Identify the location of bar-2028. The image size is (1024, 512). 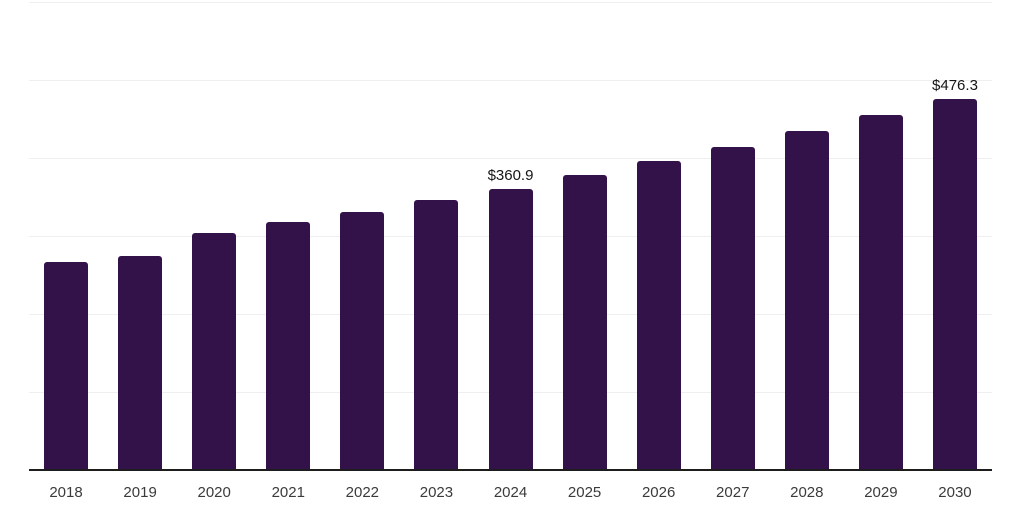
(806, 300).